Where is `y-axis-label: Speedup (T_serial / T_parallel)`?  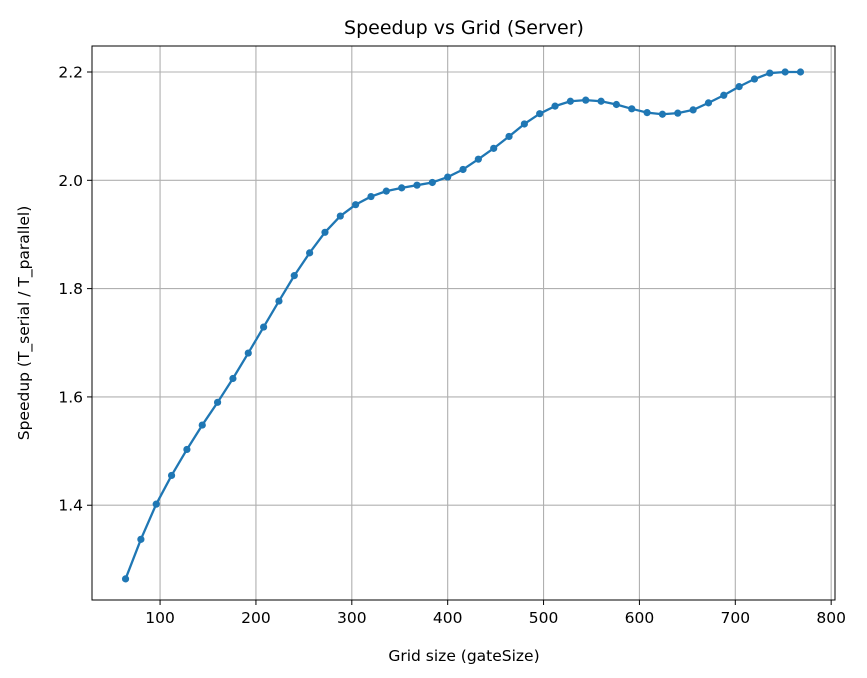 y-axis-label: Speedup (T_serial / T_parallel) is located at coordinates (24, 323).